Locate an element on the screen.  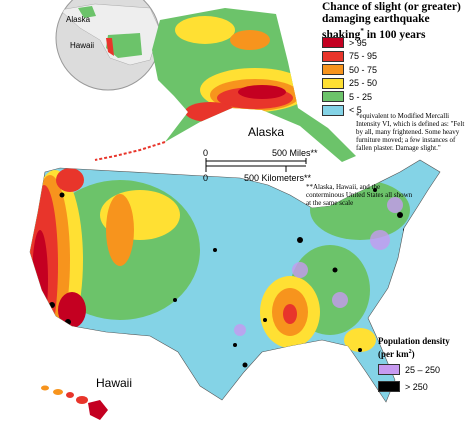
legend-label: 5 - 25 is located at coordinates (361, 96).